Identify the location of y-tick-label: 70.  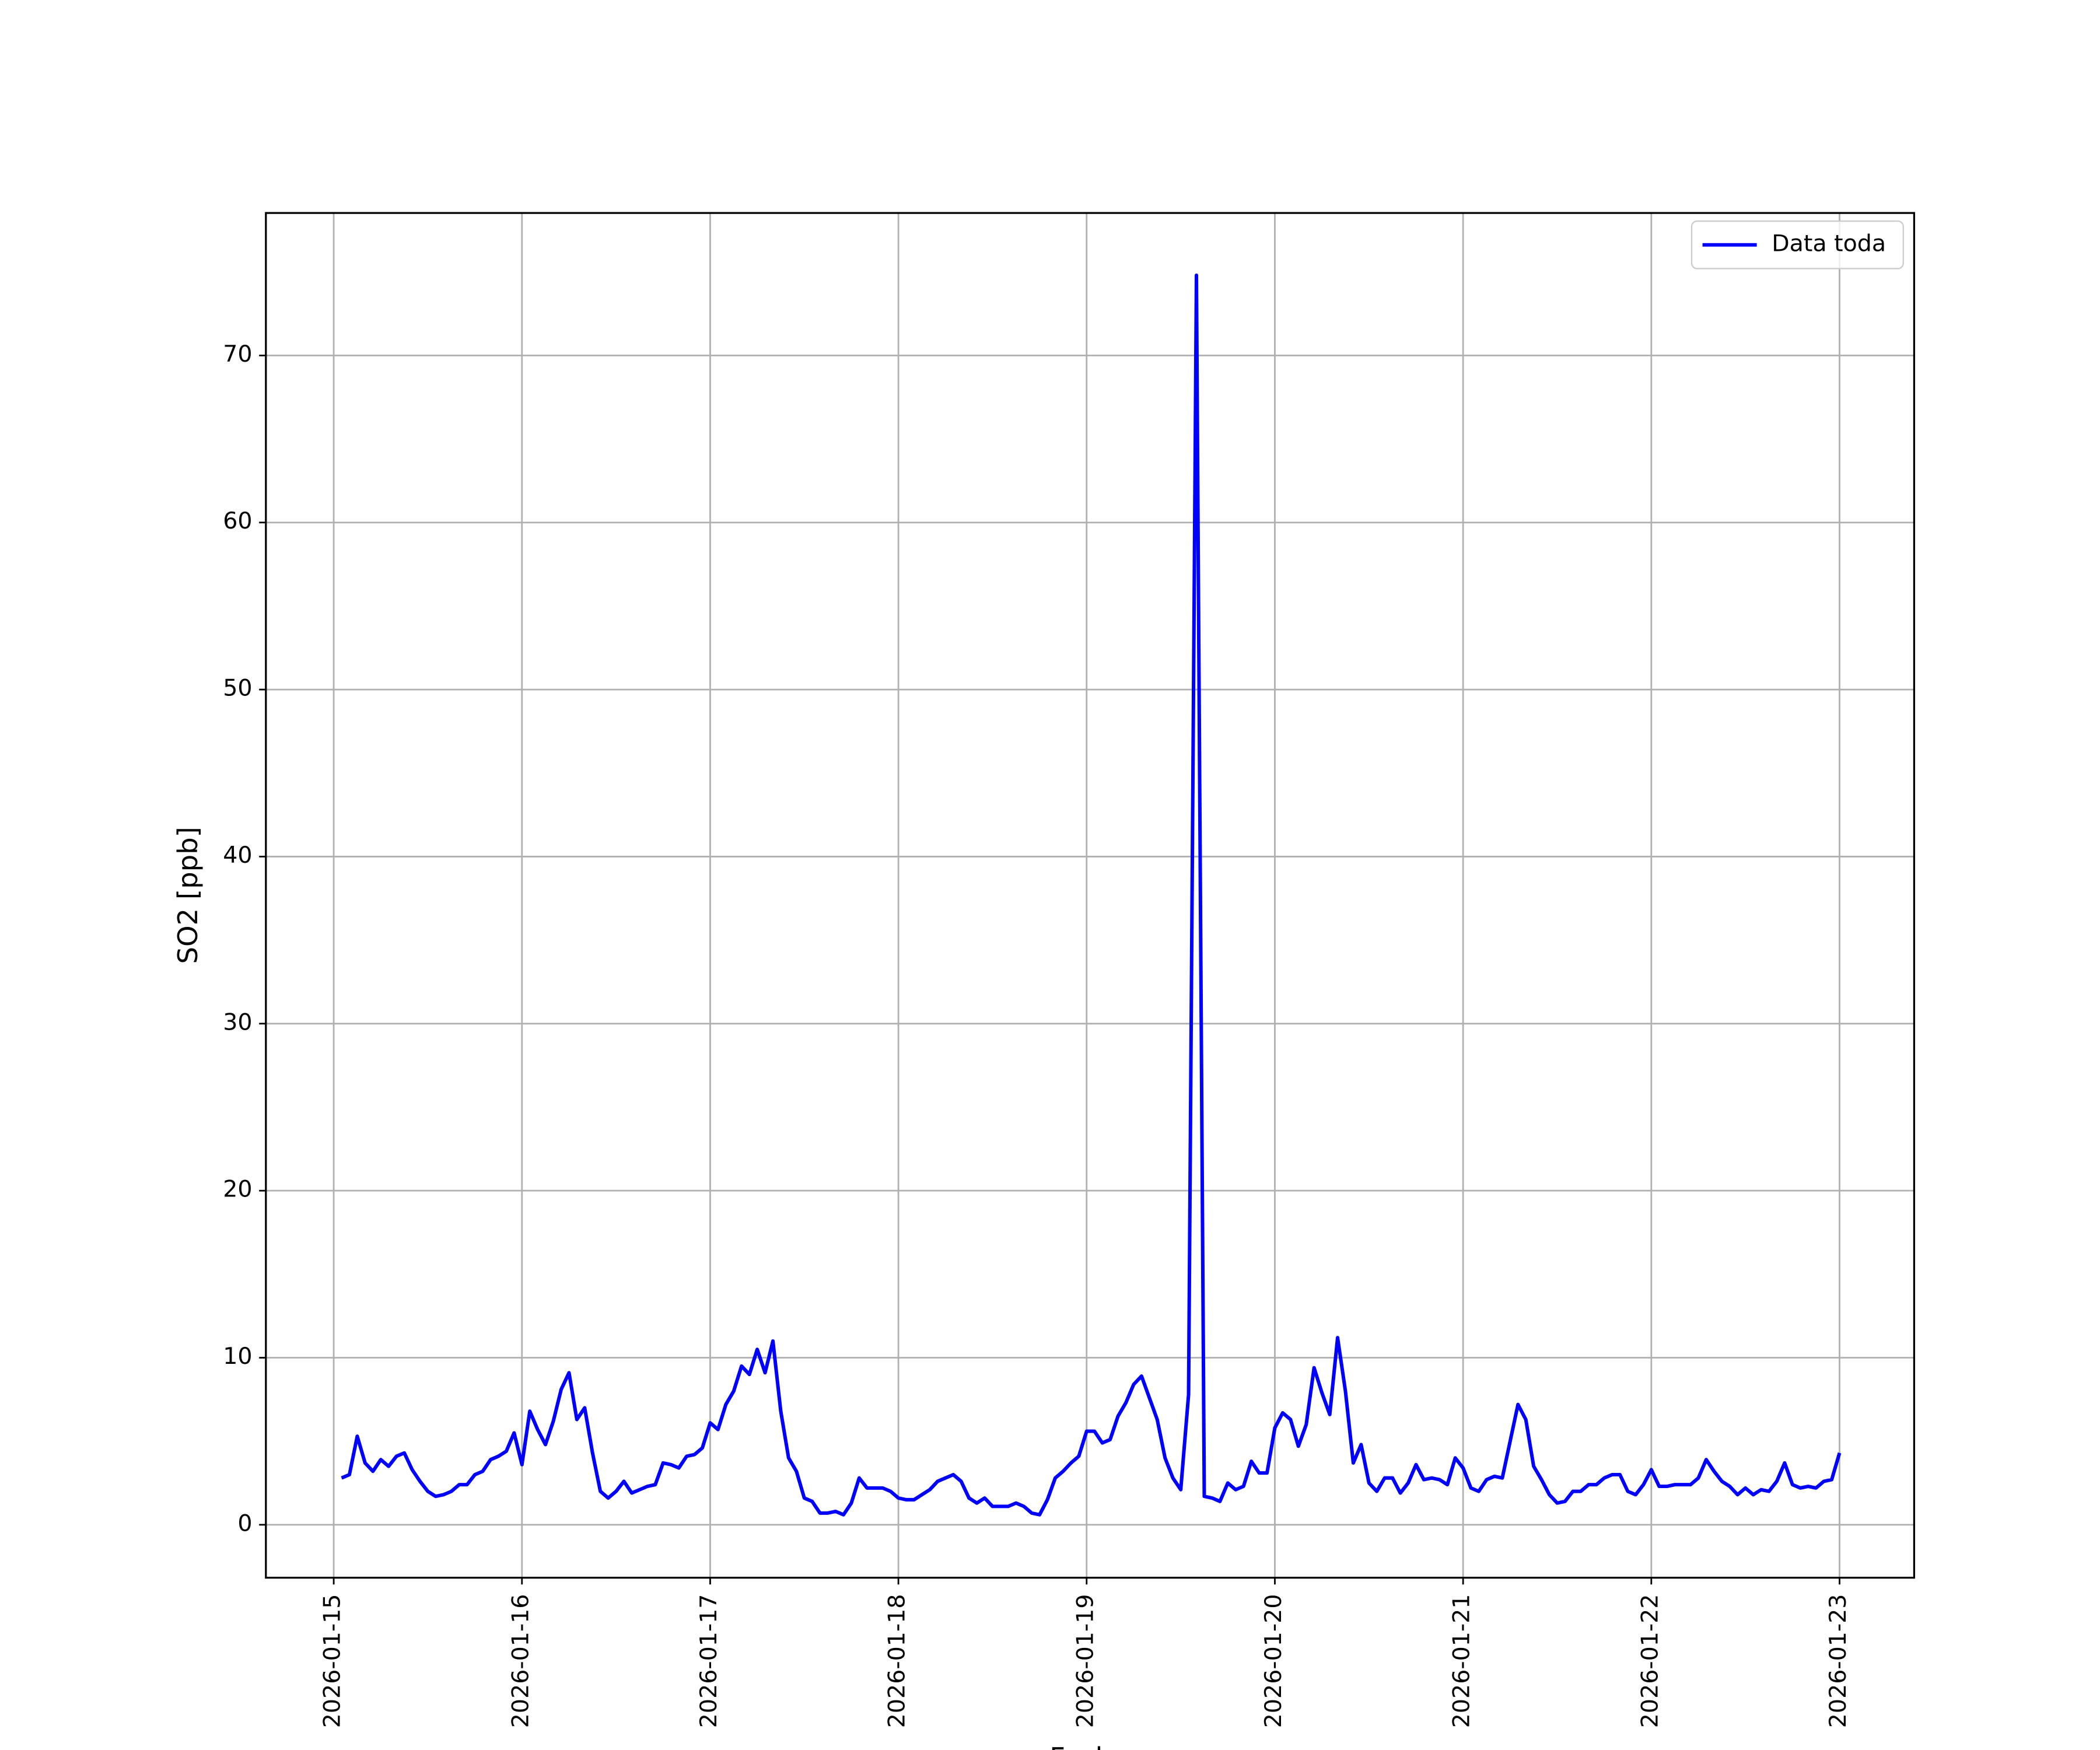
(237, 354).